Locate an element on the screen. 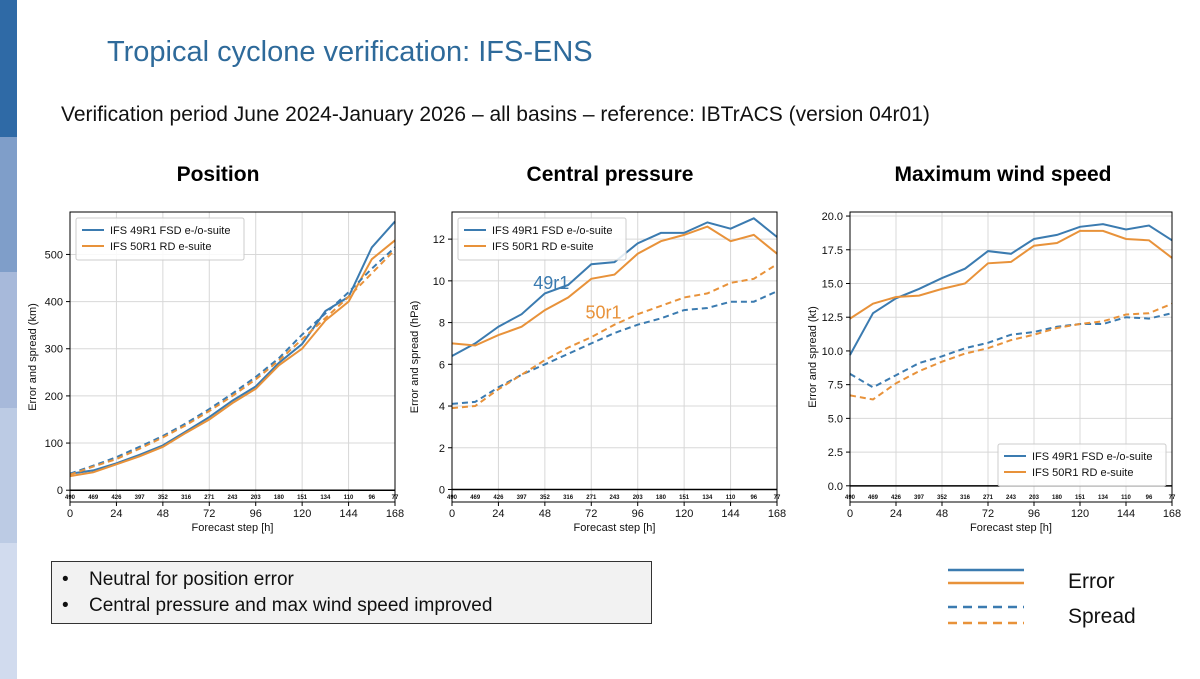 Image resolution: width=1200 pixels, height=679 pixels. line-style-swatches is located at coordinates (986, 596).